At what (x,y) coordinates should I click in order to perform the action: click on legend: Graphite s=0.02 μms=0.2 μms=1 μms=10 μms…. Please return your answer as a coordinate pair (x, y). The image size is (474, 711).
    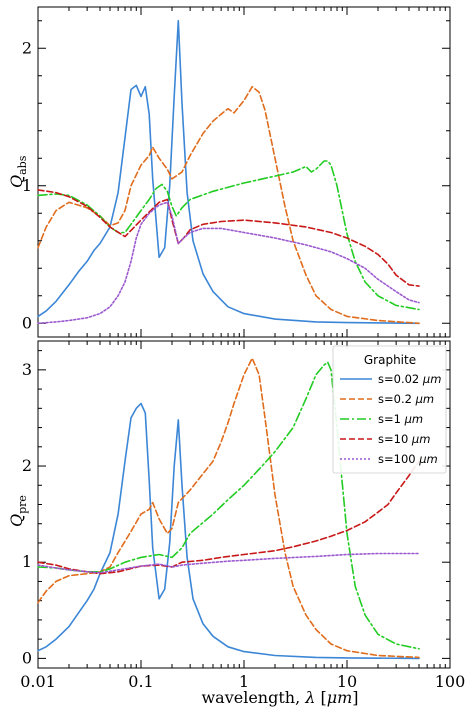
    Looking at the image, I should click on (389, 409).